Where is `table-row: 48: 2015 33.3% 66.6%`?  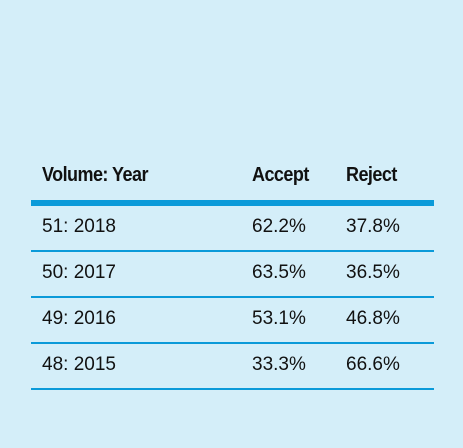 table-row: 48: 2015 33.3% 66.6% is located at coordinates (232, 367).